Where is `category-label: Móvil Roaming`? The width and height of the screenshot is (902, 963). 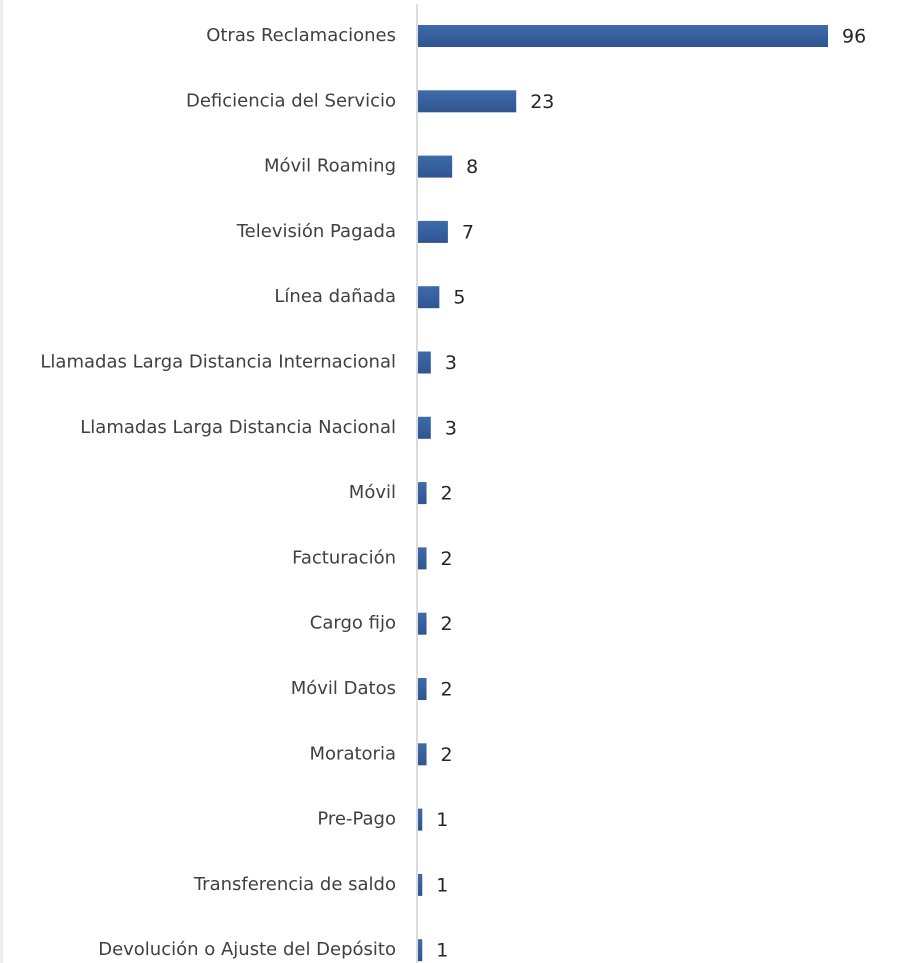
category-label: Móvil Roaming is located at coordinates (330, 166).